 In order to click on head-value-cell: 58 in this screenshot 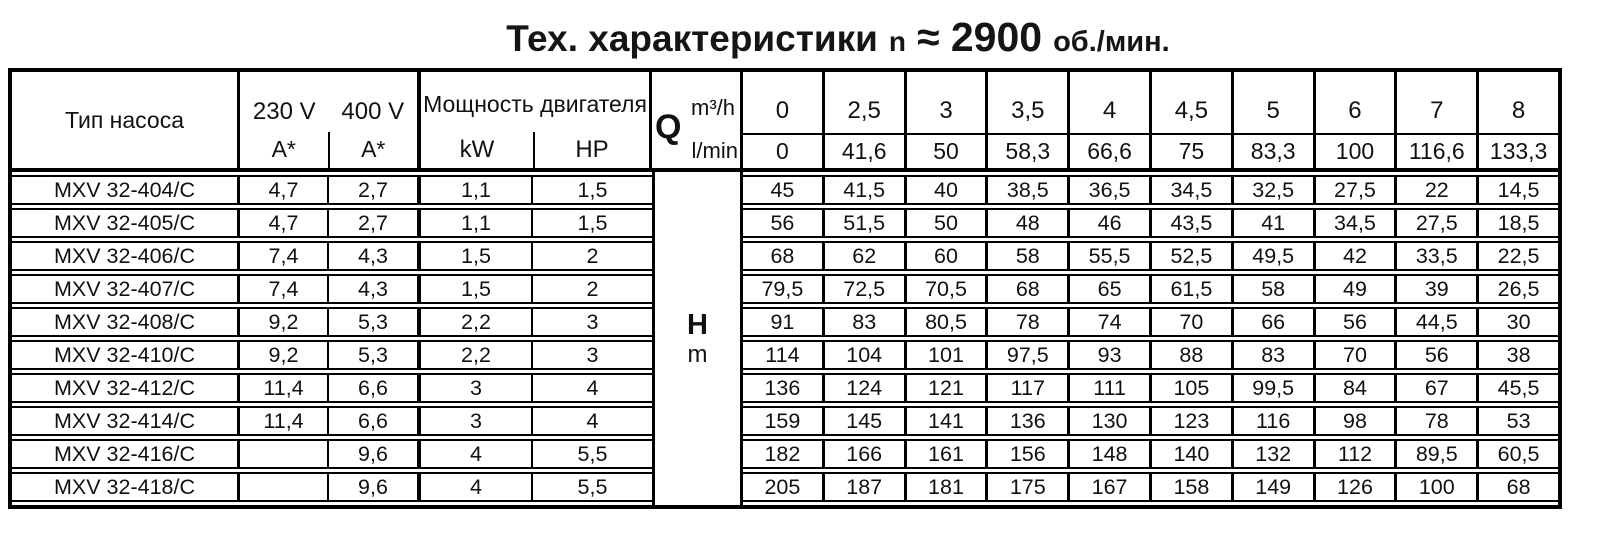, I will do `click(1029, 256)`.